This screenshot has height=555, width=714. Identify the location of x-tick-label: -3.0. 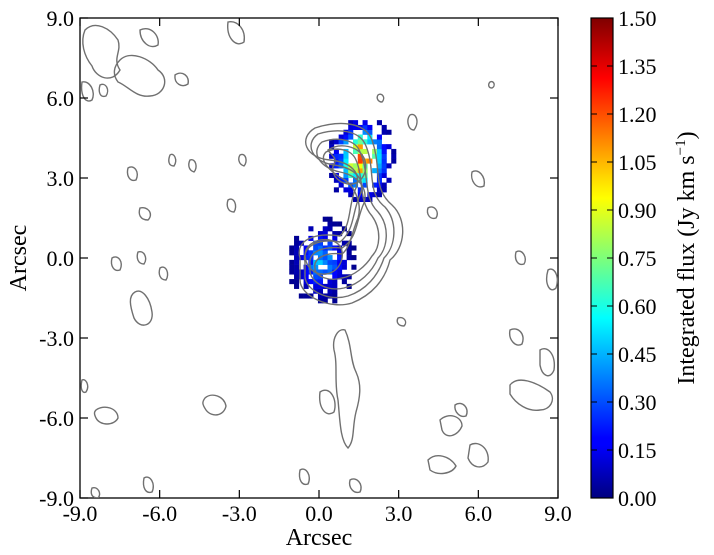
(239, 513).